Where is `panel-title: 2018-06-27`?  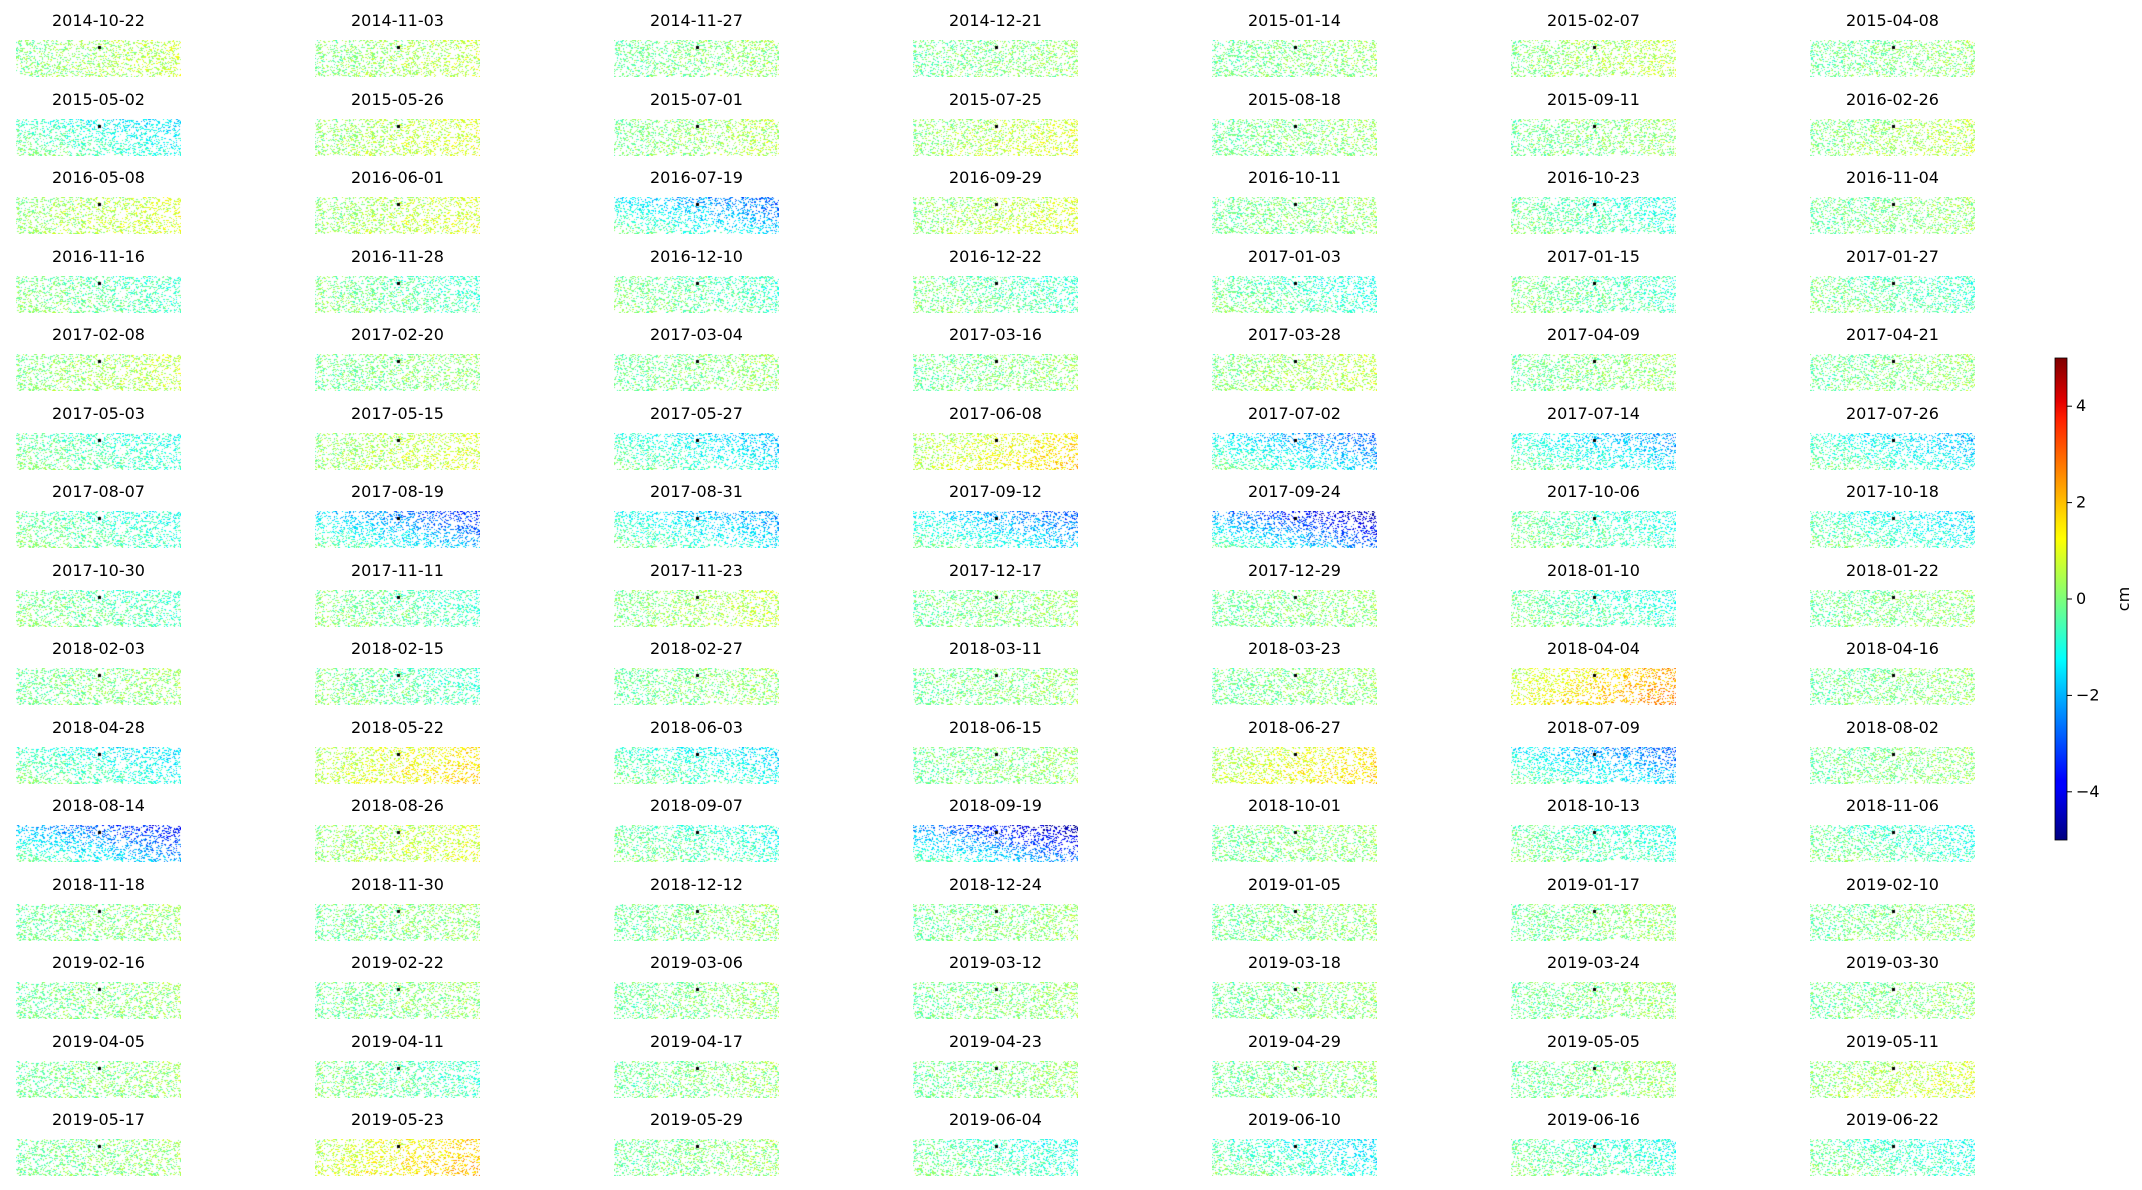
panel-title: 2018-06-27 is located at coordinates (1294, 727).